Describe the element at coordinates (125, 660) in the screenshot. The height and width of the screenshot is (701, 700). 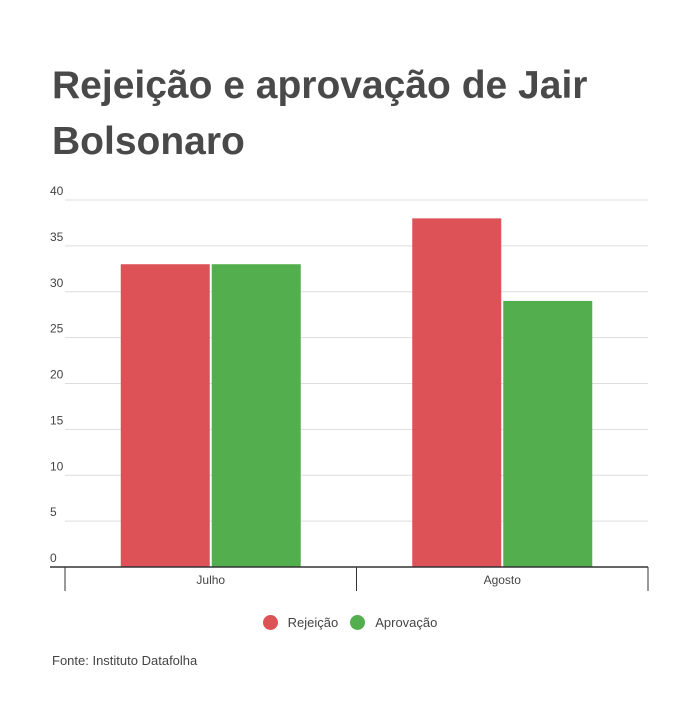
I see `source-note: Fonte: Instituto Datafolha` at that location.